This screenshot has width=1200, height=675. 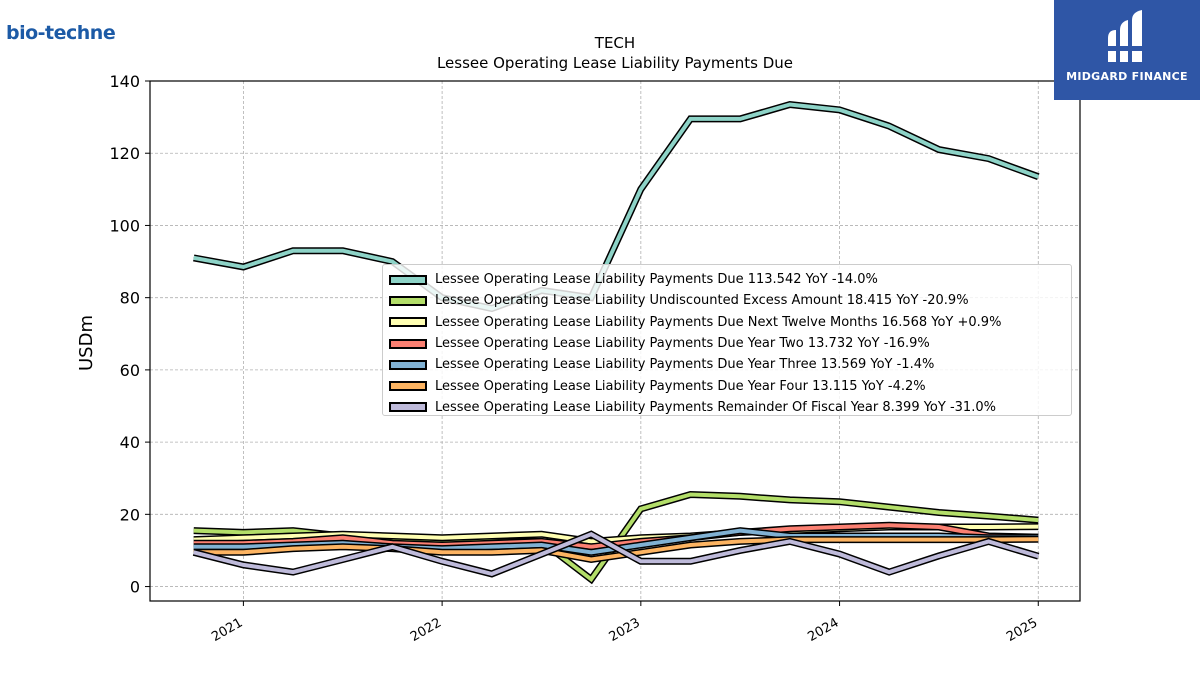 What do you see at coordinates (130, 298) in the screenshot?
I see `y-tick-label: 80` at bounding box center [130, 298].